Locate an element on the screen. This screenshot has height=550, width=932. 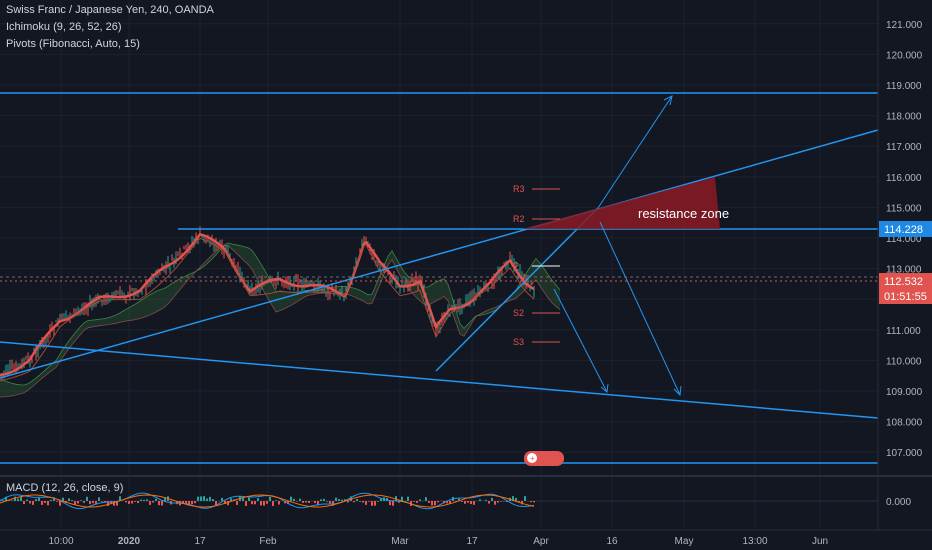
projection-arrows is located at coordinates (617, 246).